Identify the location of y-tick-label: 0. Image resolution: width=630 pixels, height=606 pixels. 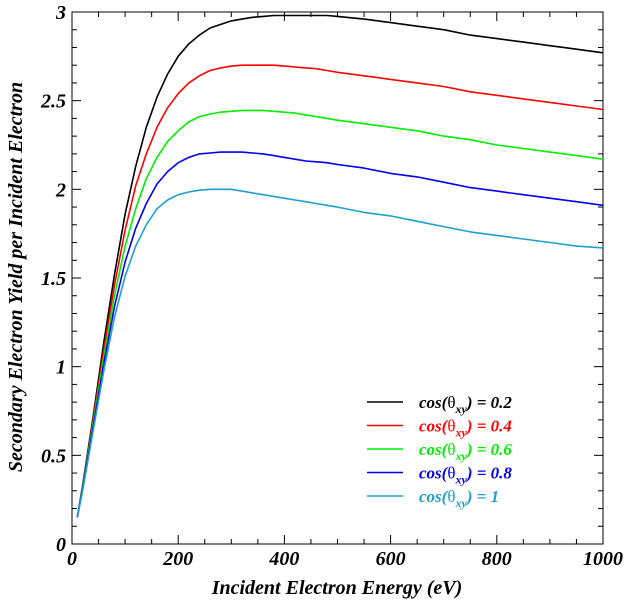
(61, 545).